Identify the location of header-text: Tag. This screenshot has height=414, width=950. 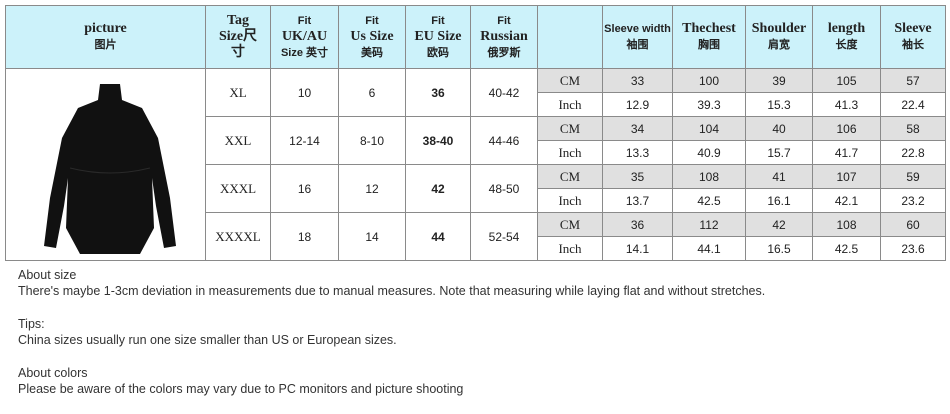
(238, 20).